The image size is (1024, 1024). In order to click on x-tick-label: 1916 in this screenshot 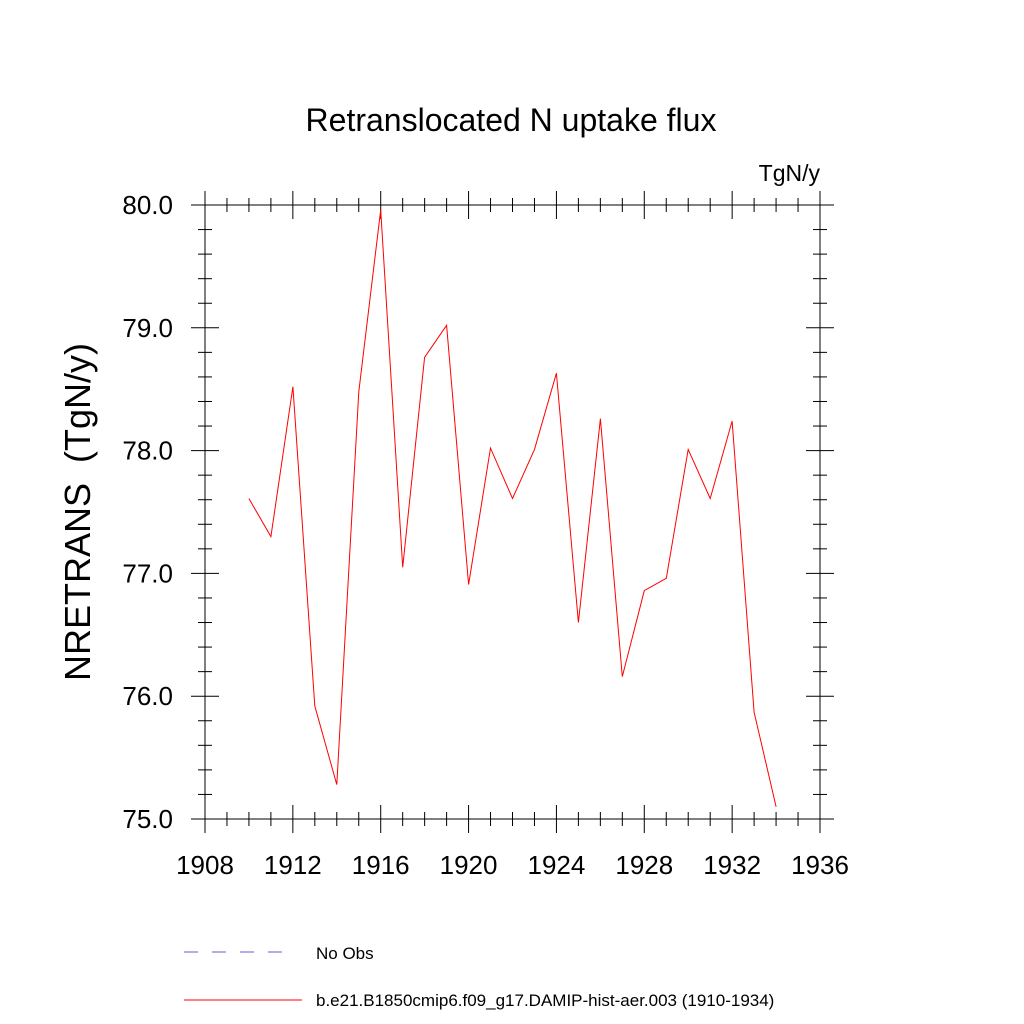, I will do `click(381, 865)`.